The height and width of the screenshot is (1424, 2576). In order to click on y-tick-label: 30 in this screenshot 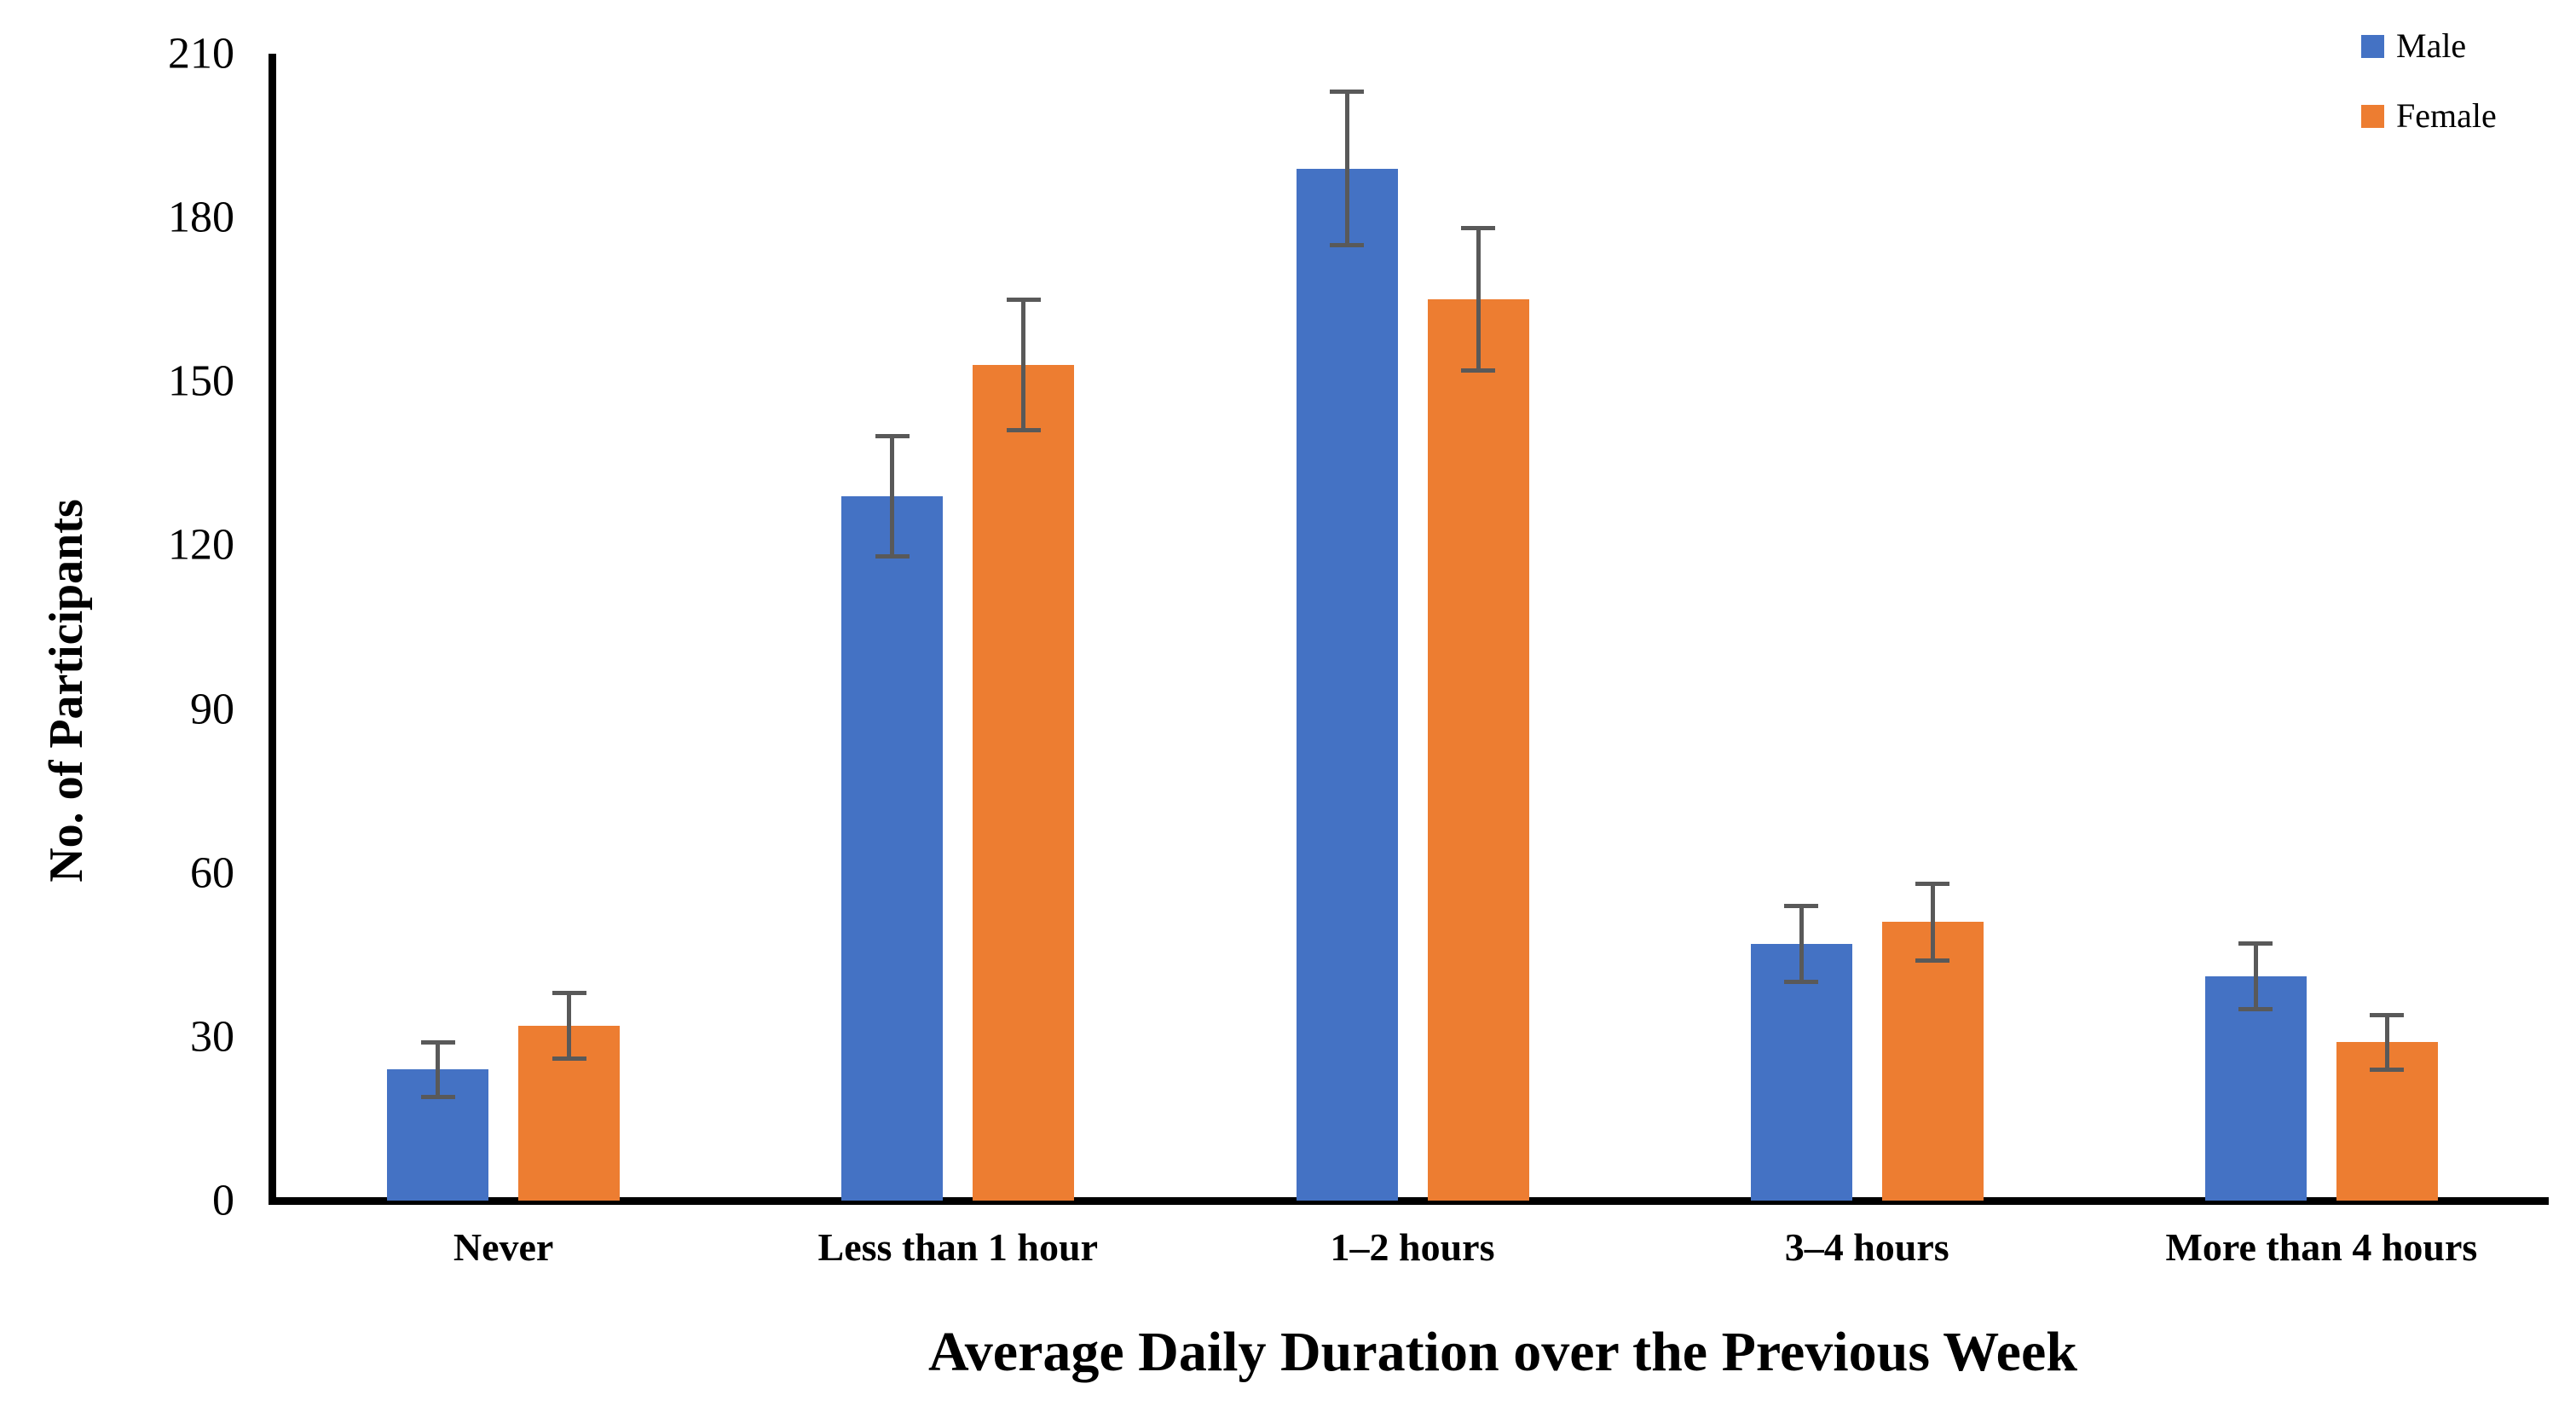, I will do `click(212, 1037)`.